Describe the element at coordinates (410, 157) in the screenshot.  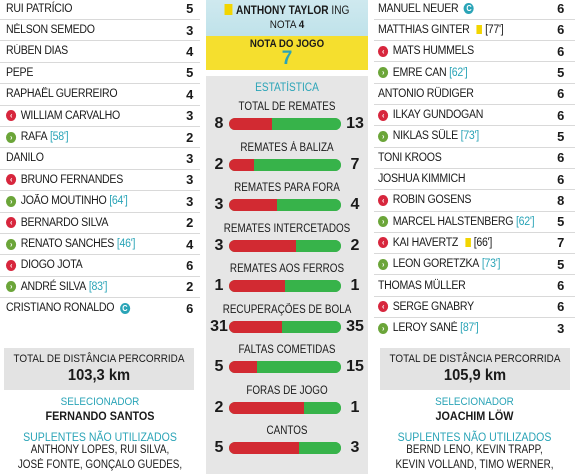
I see `player-name: TONI KROOS` at that location.